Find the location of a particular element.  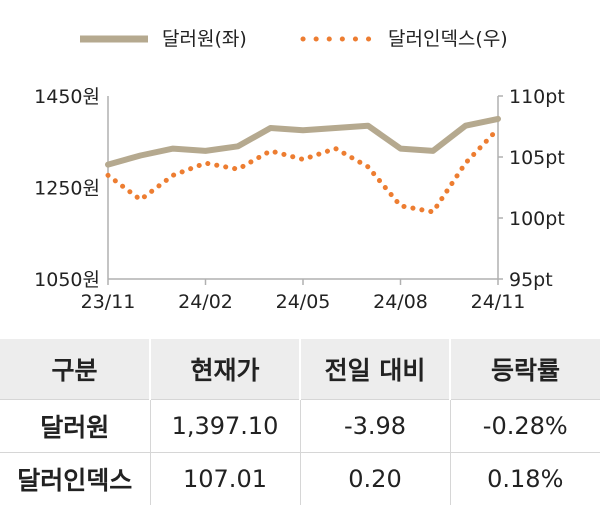

right-tick-label: 95pt is located at coordinates (531, 280).